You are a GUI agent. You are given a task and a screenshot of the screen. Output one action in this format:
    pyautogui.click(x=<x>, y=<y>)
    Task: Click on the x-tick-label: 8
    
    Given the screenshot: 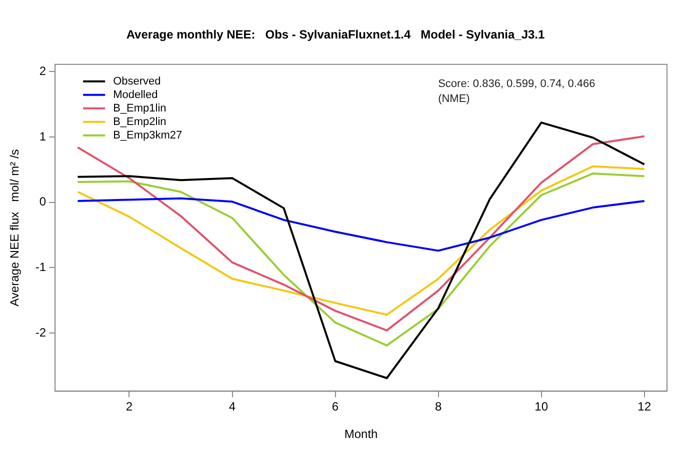 What is the action you would take?
    pyautogui.click(x=438, y=407)
    